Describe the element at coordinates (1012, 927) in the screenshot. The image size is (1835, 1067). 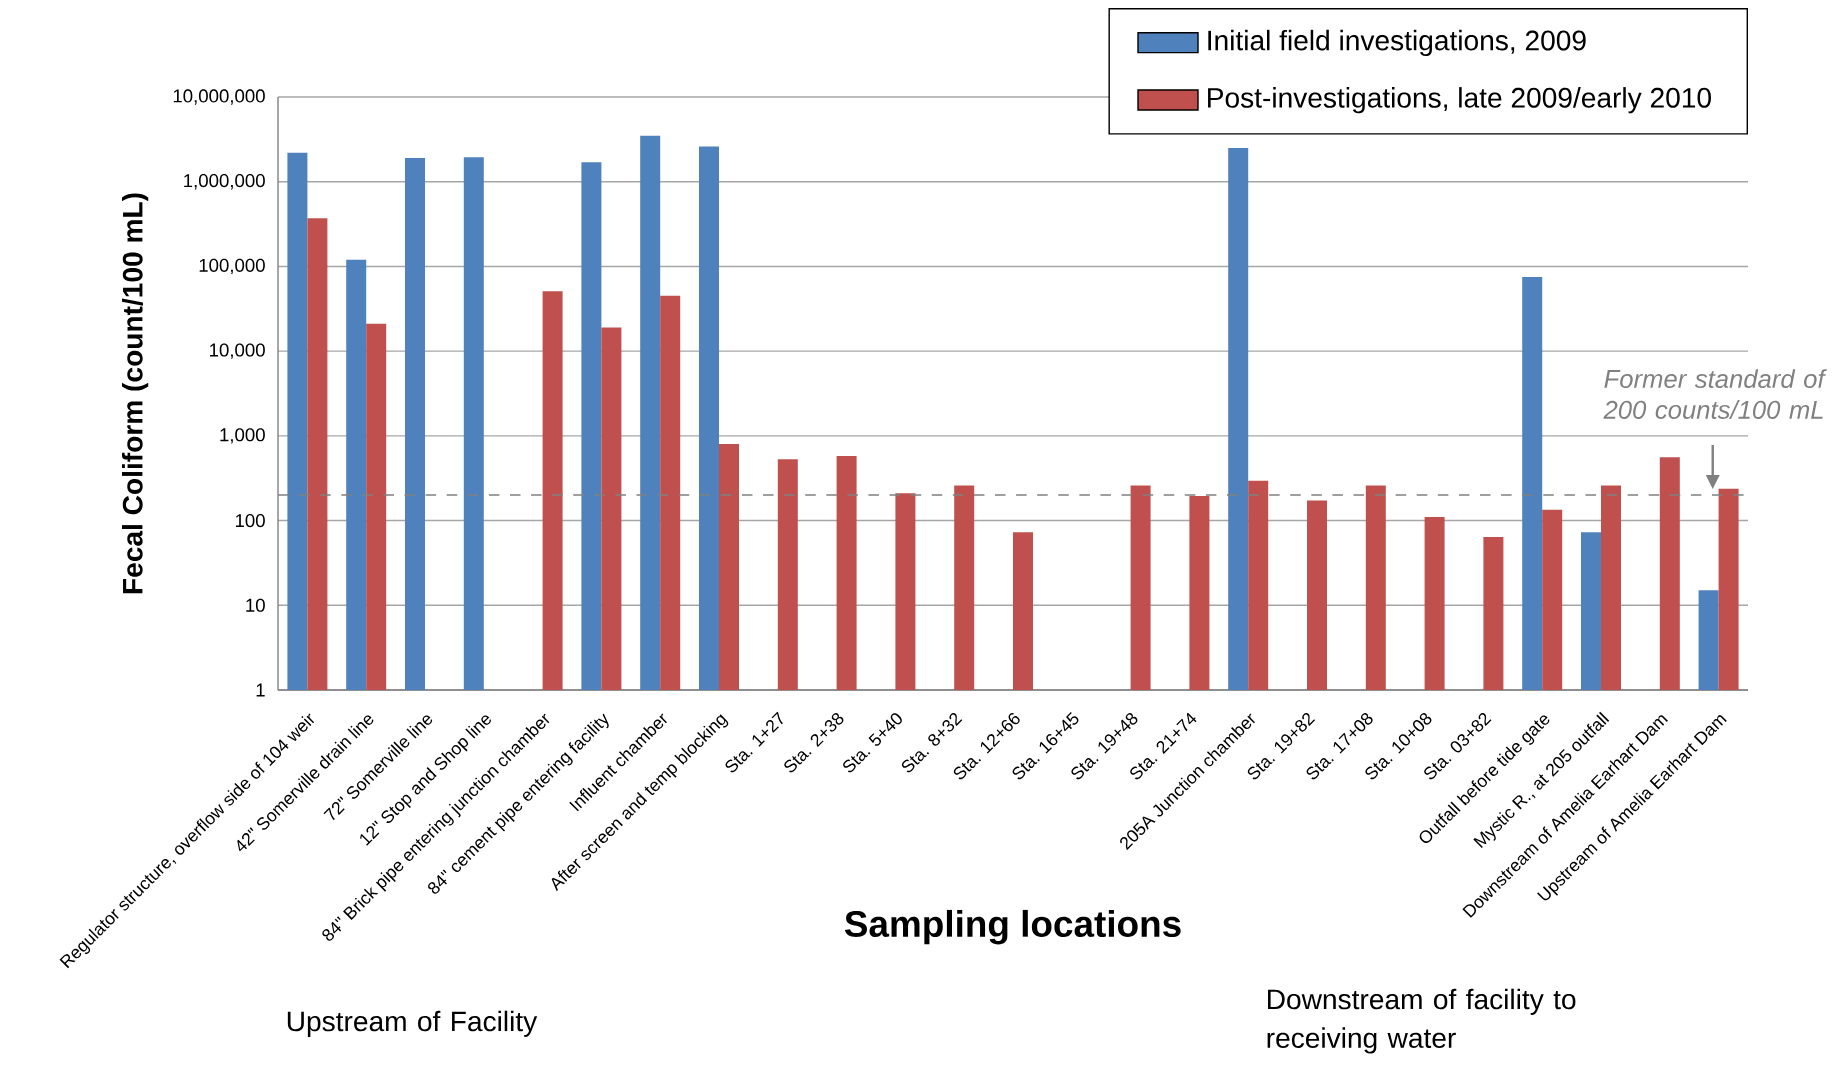
I see `x-axis-title: Sampling locations` at that location.